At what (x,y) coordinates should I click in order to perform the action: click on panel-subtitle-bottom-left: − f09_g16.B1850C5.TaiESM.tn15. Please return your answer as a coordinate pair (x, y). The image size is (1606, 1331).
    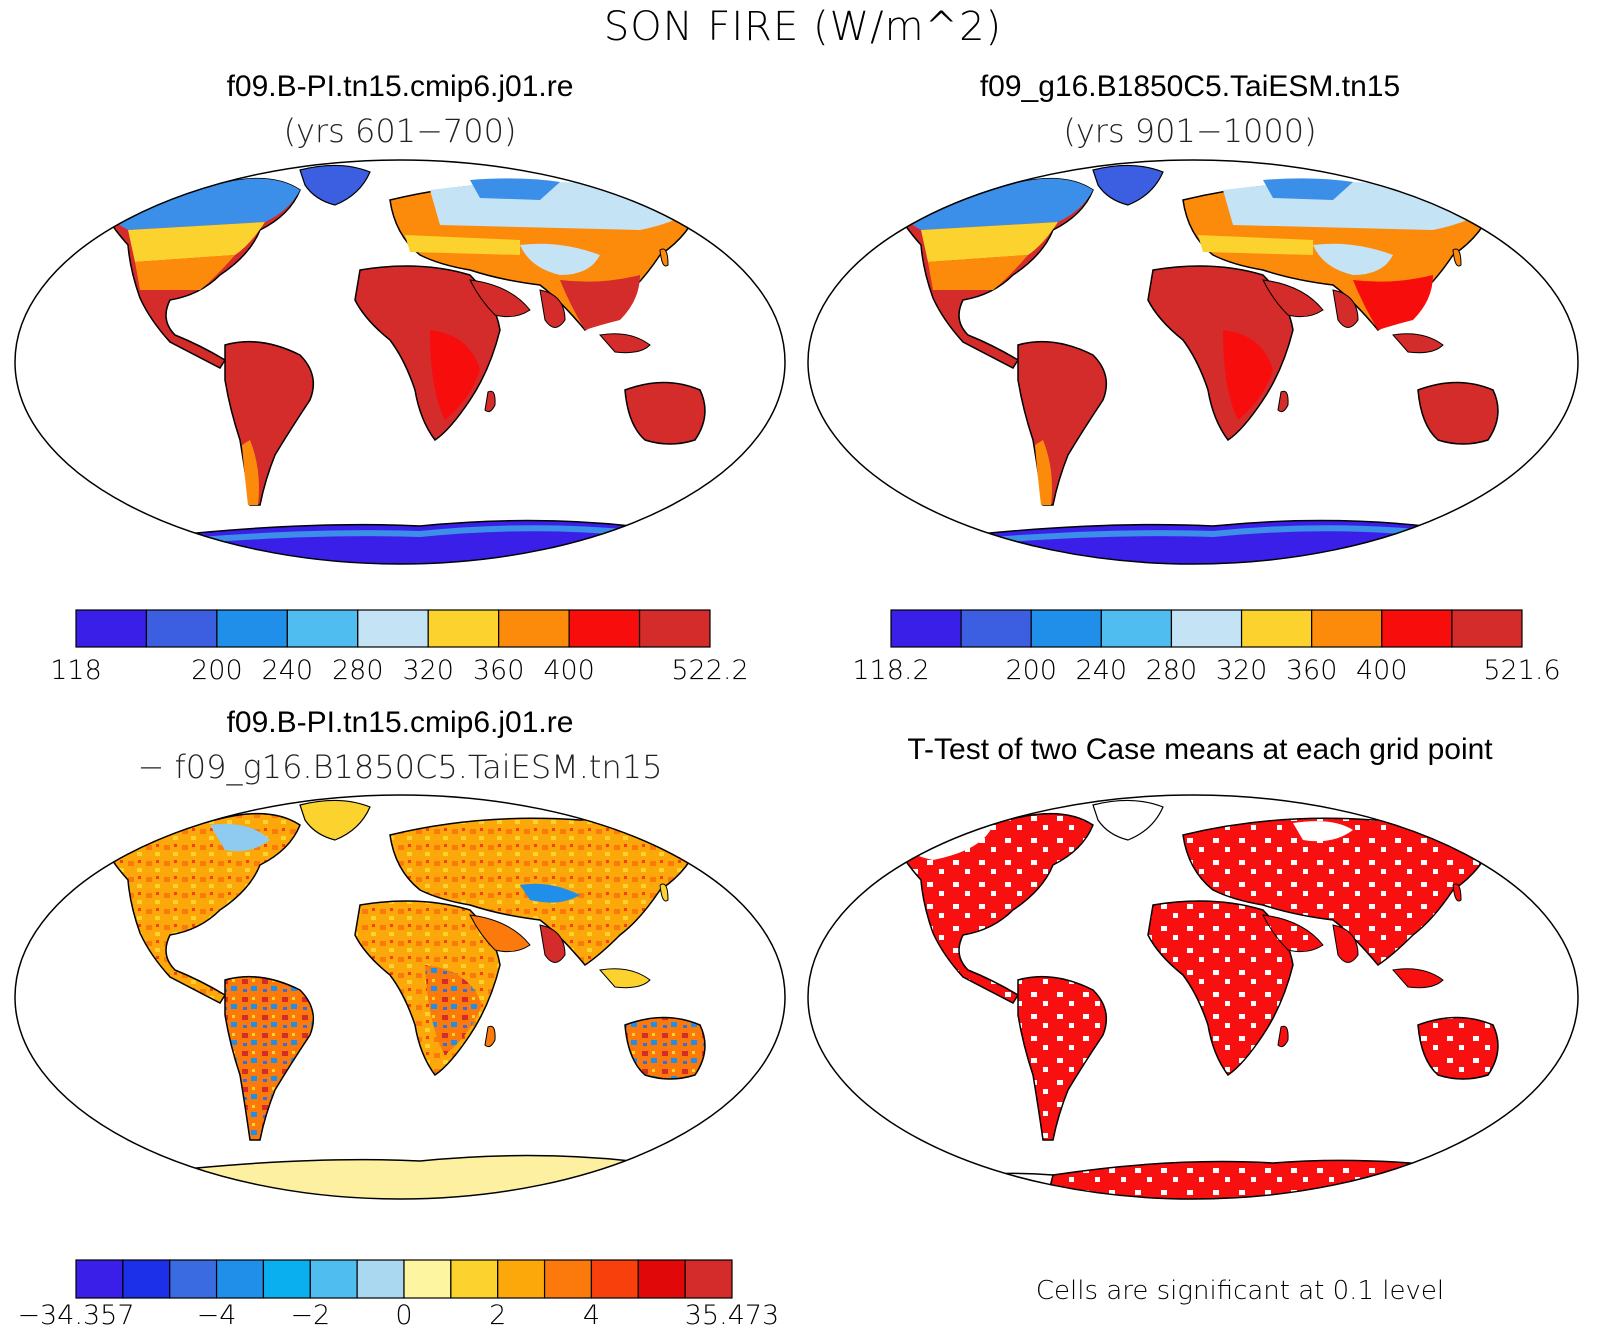
    Looking at the image, I should click on (400, 767).